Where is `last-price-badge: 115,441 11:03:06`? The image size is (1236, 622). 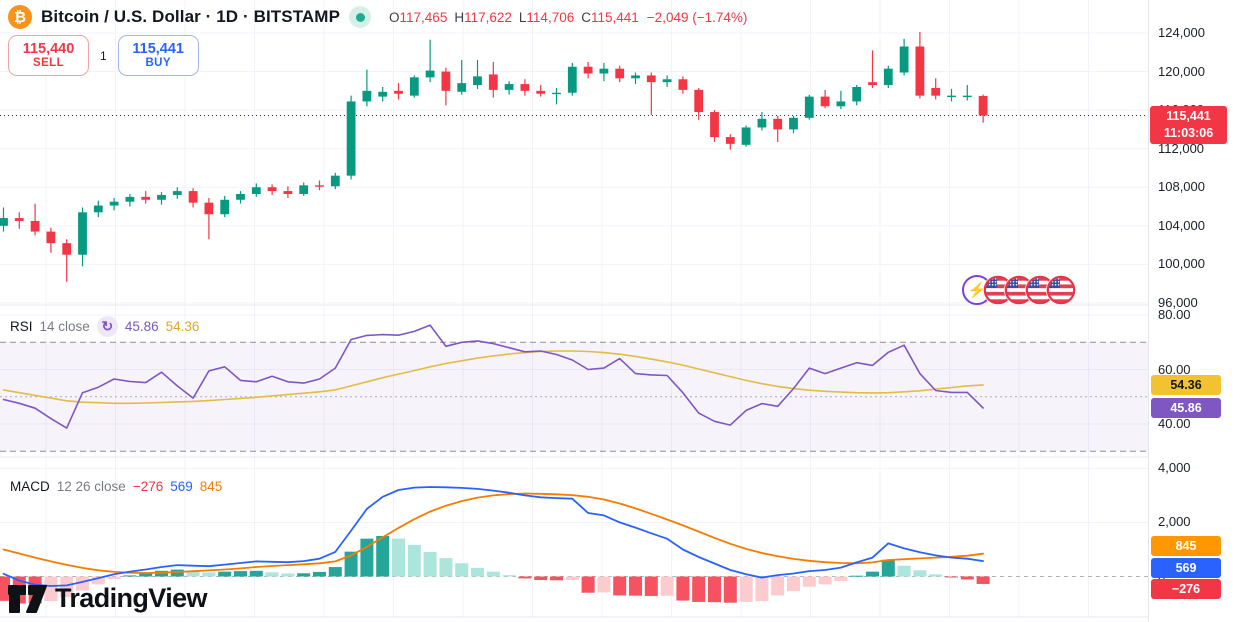 last-price-badge: 115,441 11:03:06 is located at coordinates (1188, 125).